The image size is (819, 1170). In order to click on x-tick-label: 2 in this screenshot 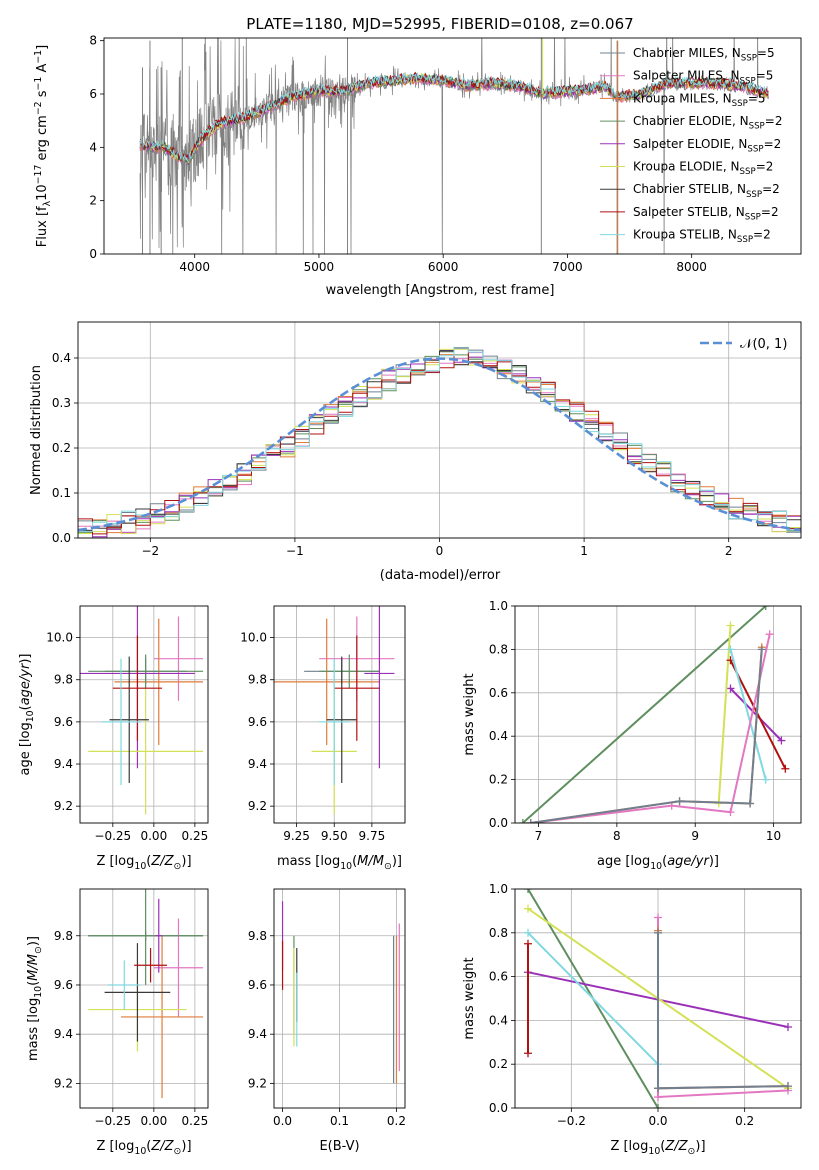, I will do `click(729, 551)`.